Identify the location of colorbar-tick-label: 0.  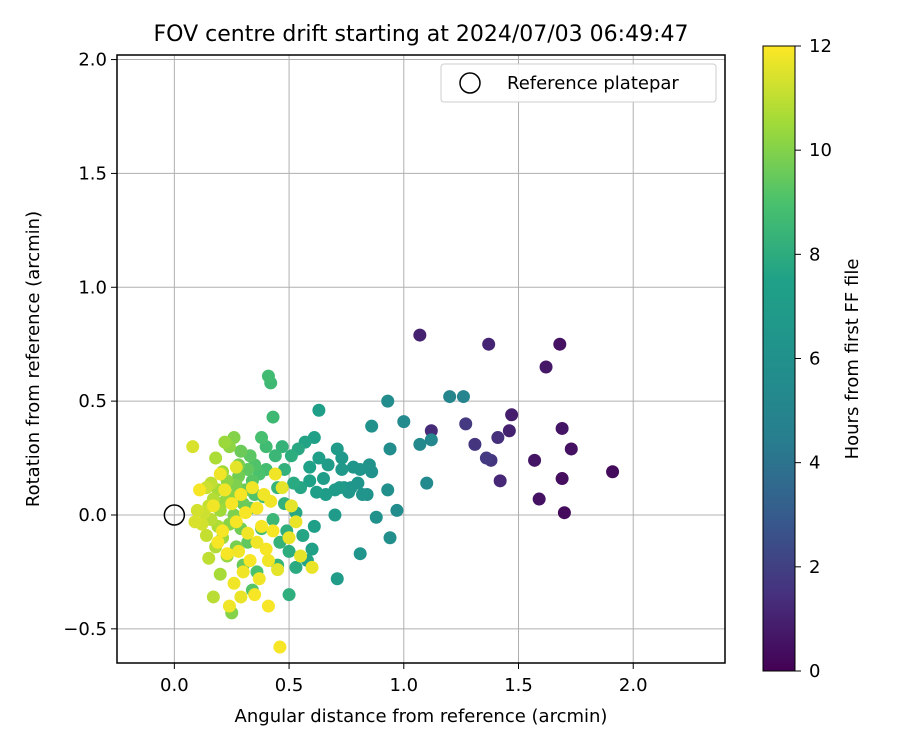
(814, 671).